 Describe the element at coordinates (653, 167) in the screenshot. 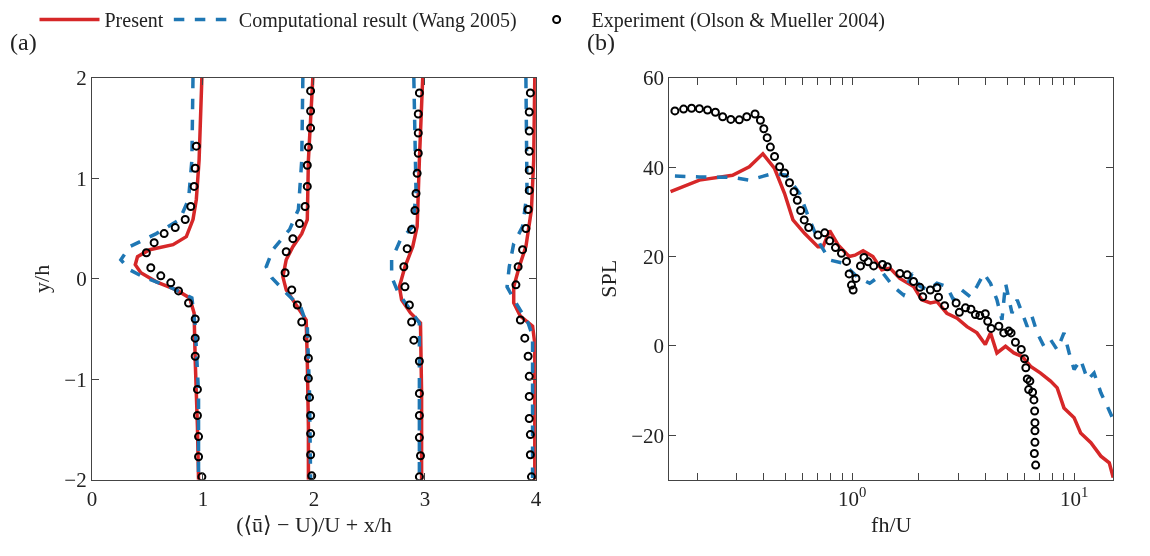

I see `y-tick-label: 40` at that location.